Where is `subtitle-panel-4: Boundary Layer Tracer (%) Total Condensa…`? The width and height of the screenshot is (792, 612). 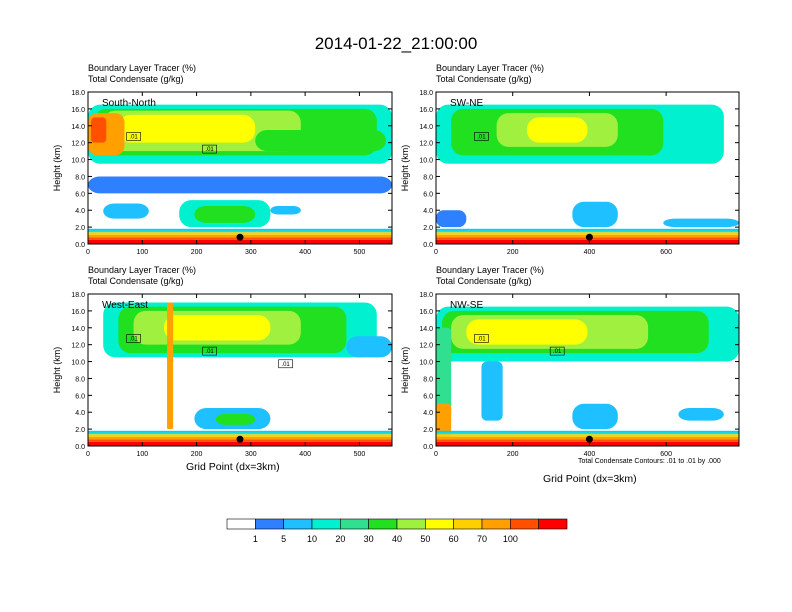 subtitle-panel-4: Boundary Layer Tracer (%) Total Condensa… is located at coordinates (490, 276).